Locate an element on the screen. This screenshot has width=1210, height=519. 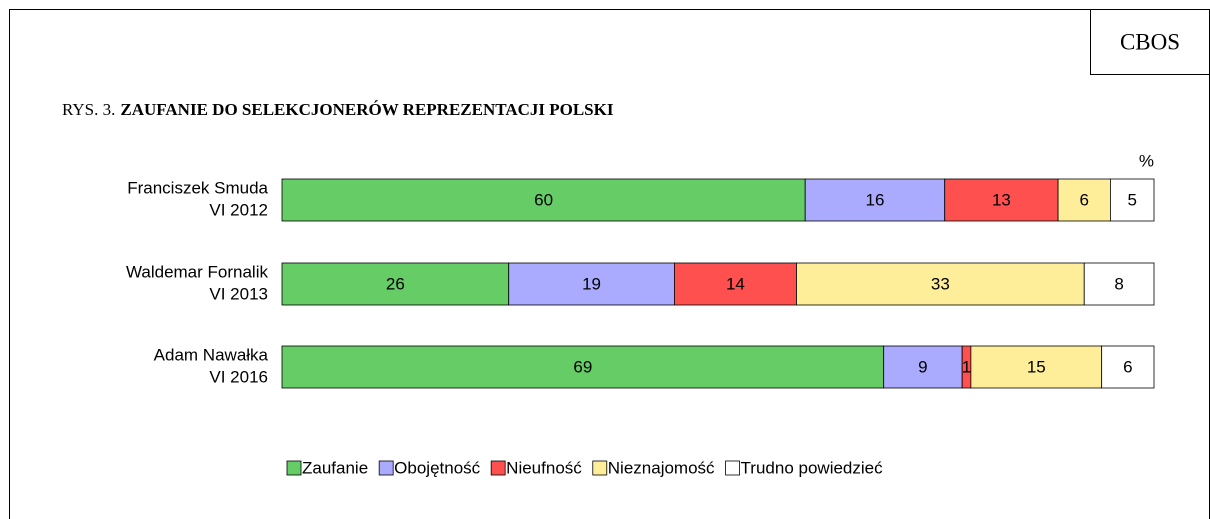
legend-label: Nieznajomość is located at coordinates (661, 467).